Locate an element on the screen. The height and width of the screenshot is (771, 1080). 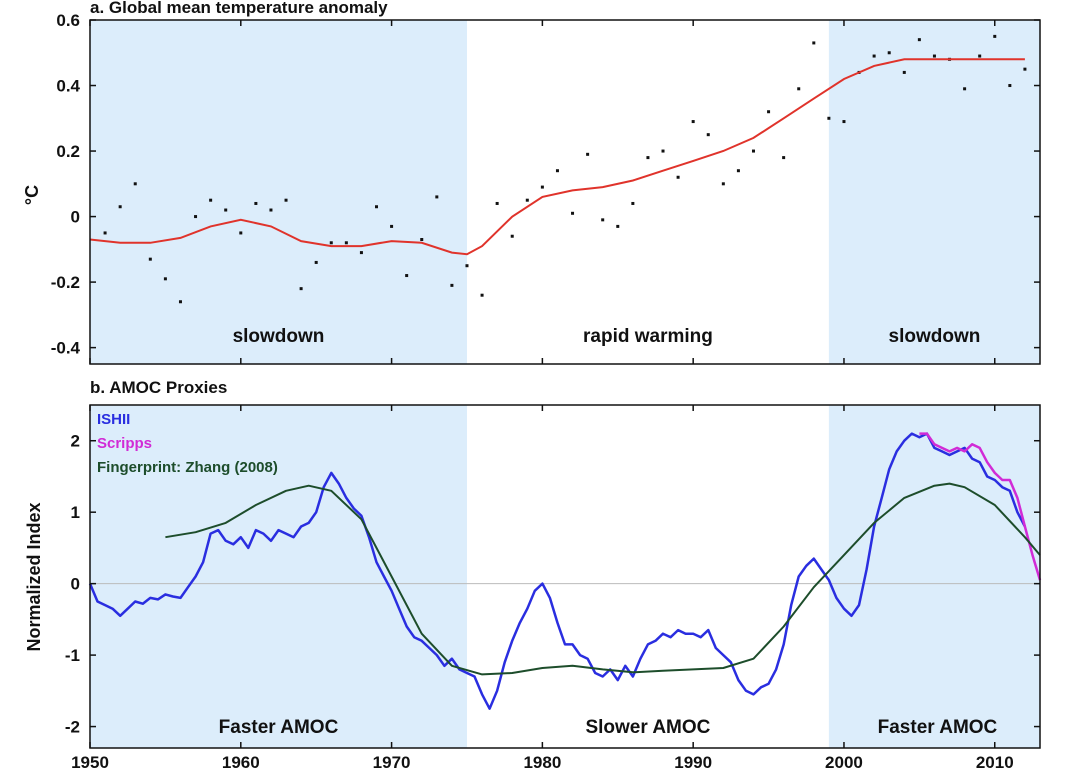
panel-a-ytick-label: 0 is located at coordinates (75, 217).